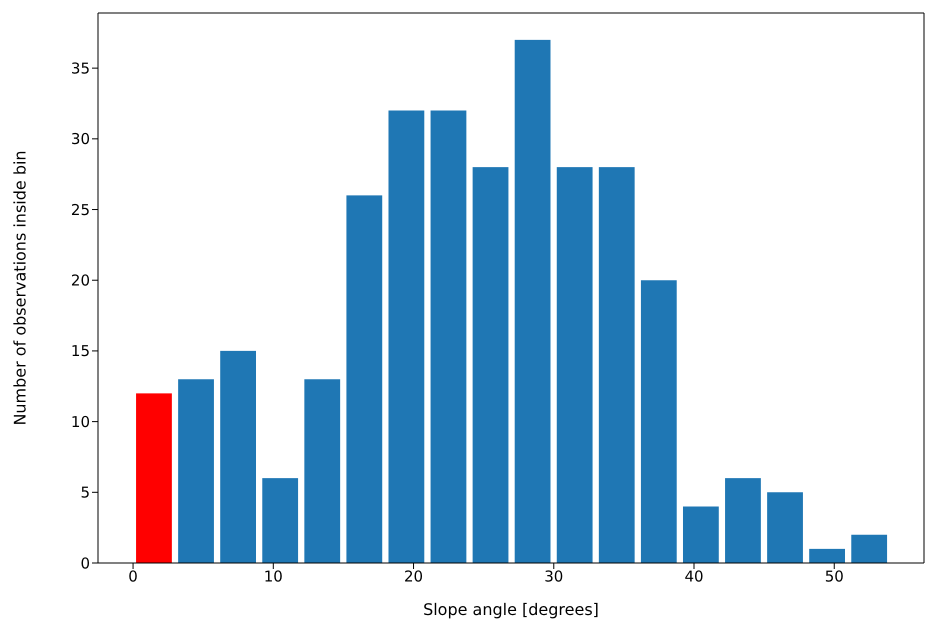  What do you see at coordinates (80, 351) in the screenshot?
I see `y-tick-label: 15` at bounding box center [80, 351].